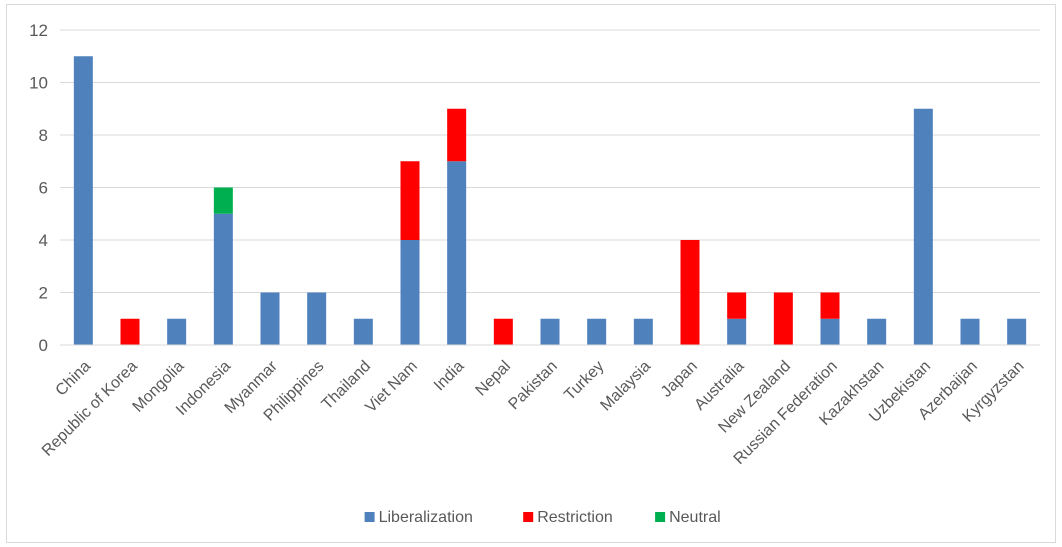 This screenshot has width=1062, height=547. I want to click on bar-liberalization-malaysia, so click(643, 331).